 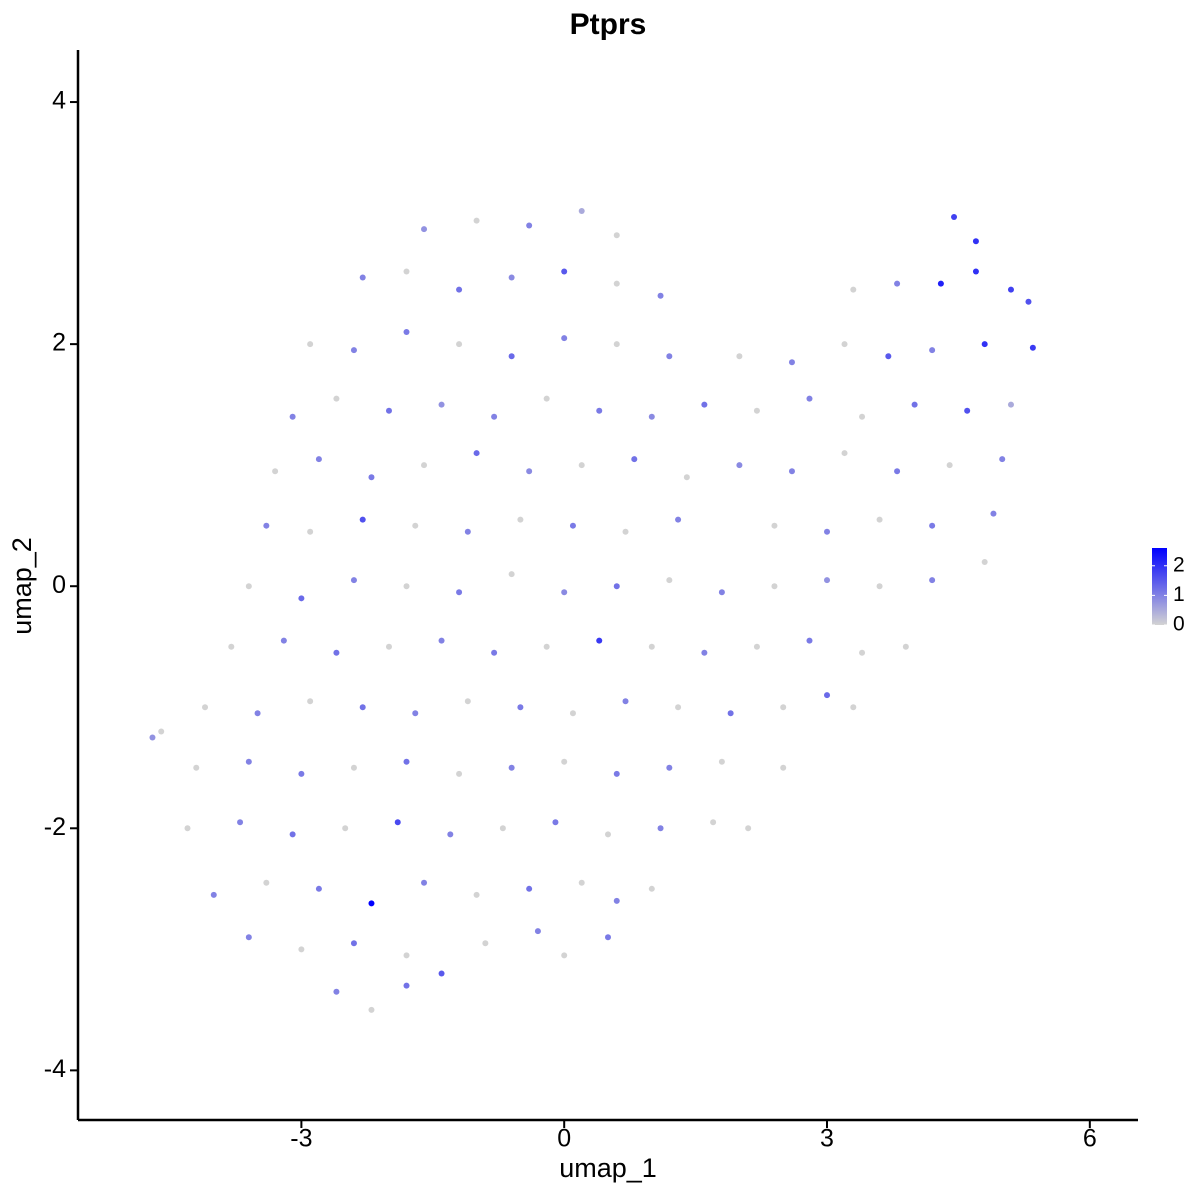 What do you see at coordinates (301, 1139) in the screenshot?
I see `x-tick-label: -3` at bounding box center [301, 1139].